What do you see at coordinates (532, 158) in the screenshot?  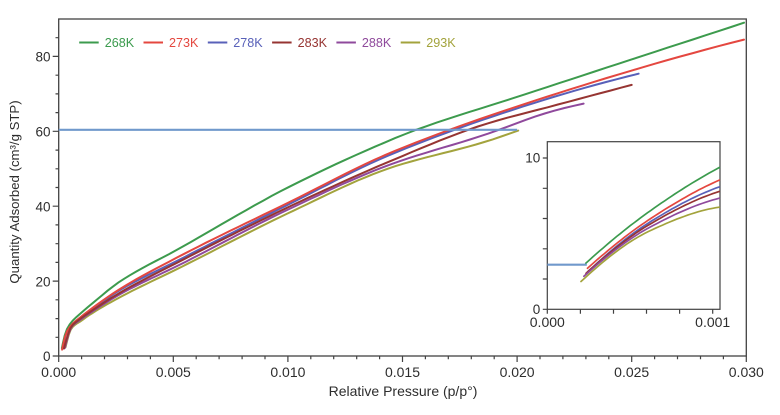 I see `svg-text: 10` at bounding box center [532, 158].